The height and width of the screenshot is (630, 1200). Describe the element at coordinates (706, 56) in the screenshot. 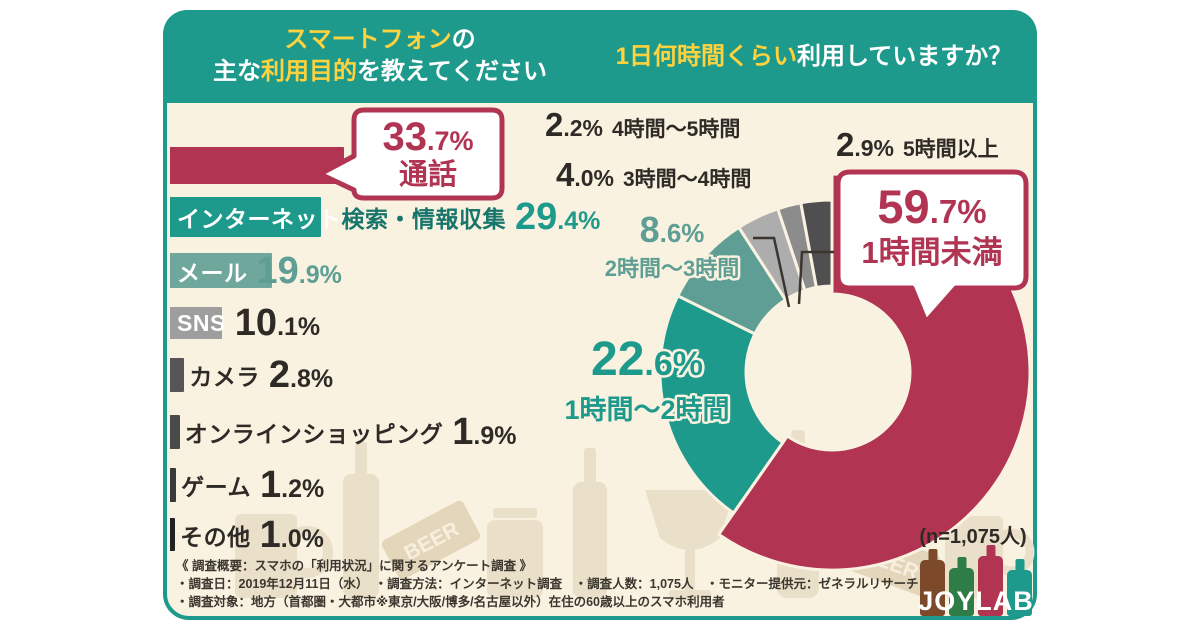

I see `title-segment: 1日何時間くらい` at that location.